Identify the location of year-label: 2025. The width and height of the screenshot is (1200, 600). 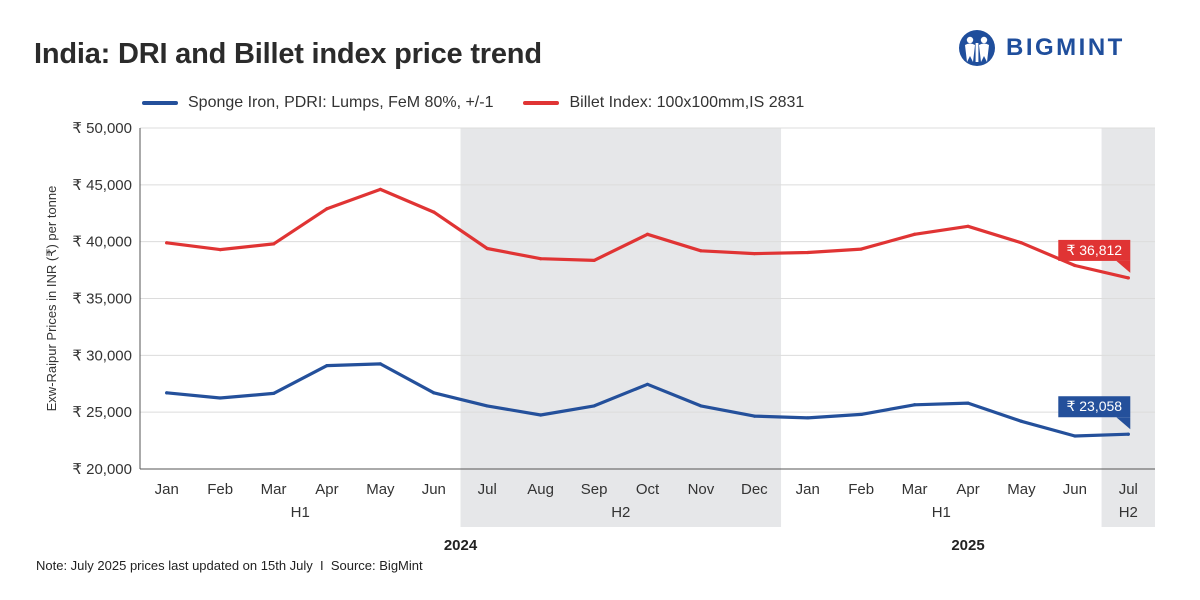
(967, 545).